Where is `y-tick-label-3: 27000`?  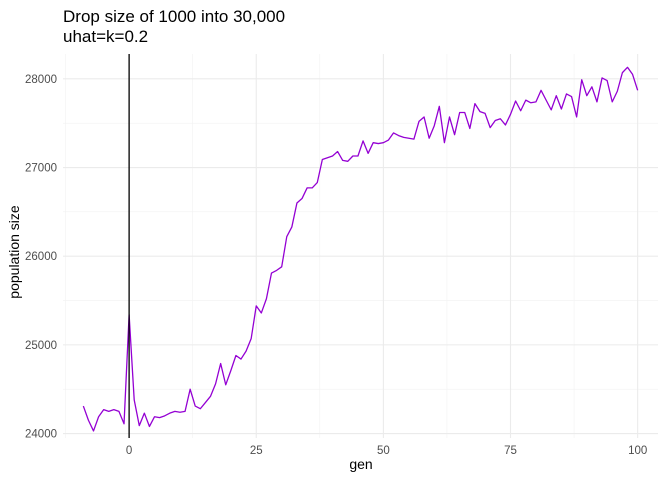
y-tick-label-3: 27000 is located at coordinates (41, 169).